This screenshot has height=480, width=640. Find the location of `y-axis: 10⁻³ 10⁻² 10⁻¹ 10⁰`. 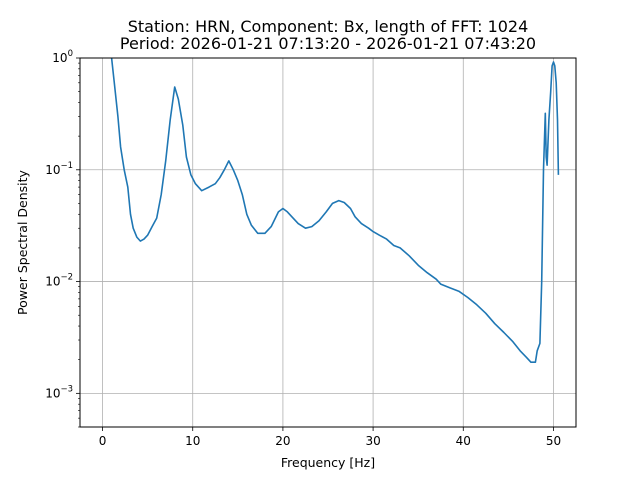

y-axis: 10⁻³ 10⁻² 10⁻¹ 10⁰ is located at coordinates (62, 238).